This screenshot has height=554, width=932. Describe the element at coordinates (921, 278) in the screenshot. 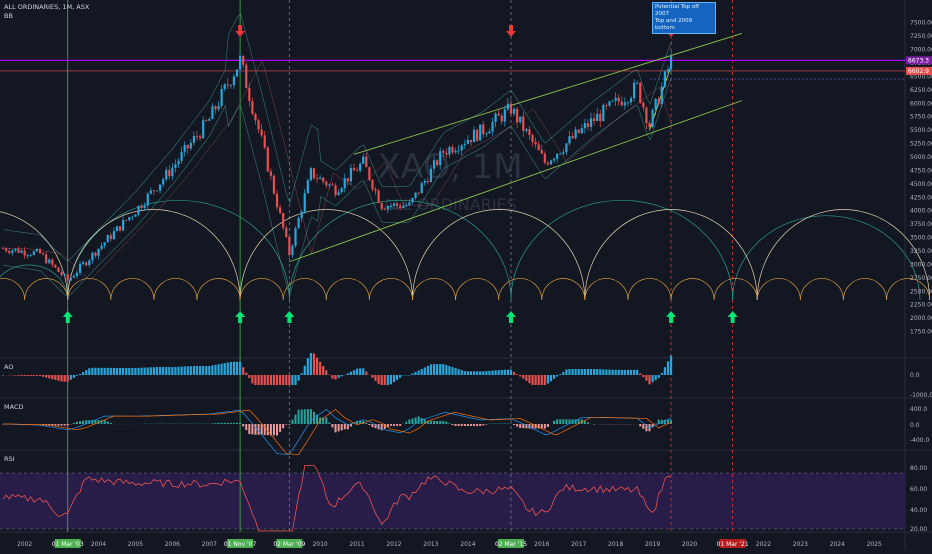

I see `price-tick-label: 2750.00` at that location.